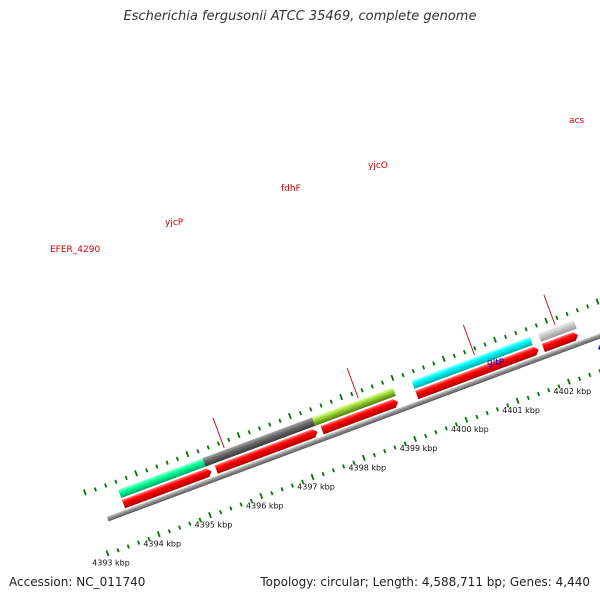 This screenshot has width=600, height=600. I want to click on gene-label-efer-4290: EFER_4290, so click(75, 250).